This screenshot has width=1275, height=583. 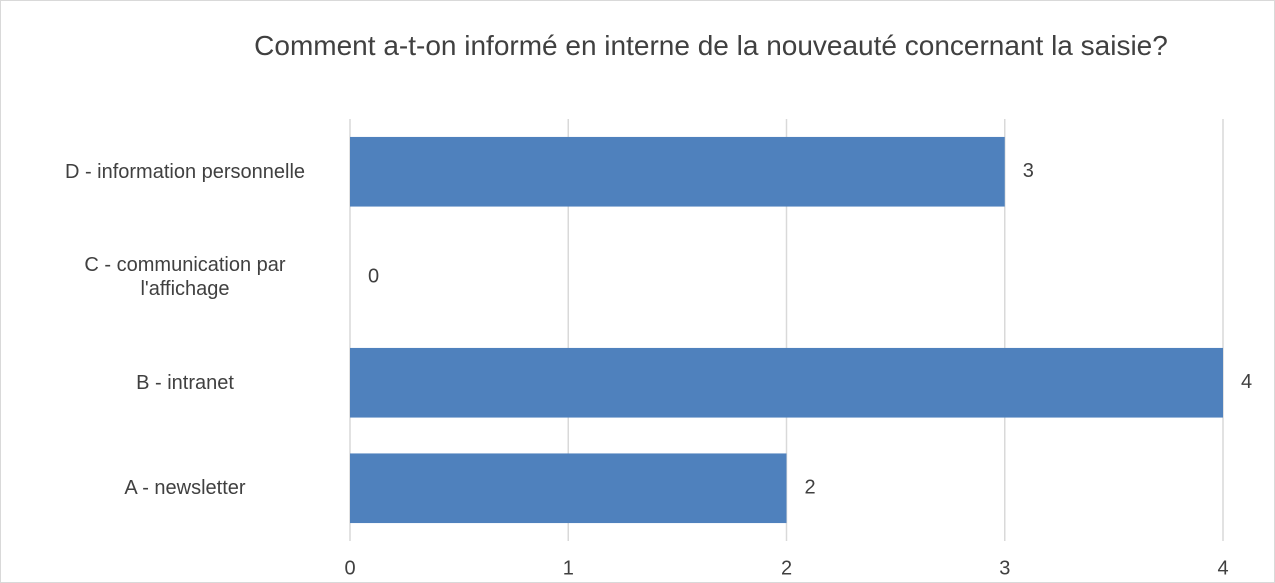 What do you see at coordinates (810, 488) in the screenshot?
I see `data-label: 2` at bounding box center [810, 488].